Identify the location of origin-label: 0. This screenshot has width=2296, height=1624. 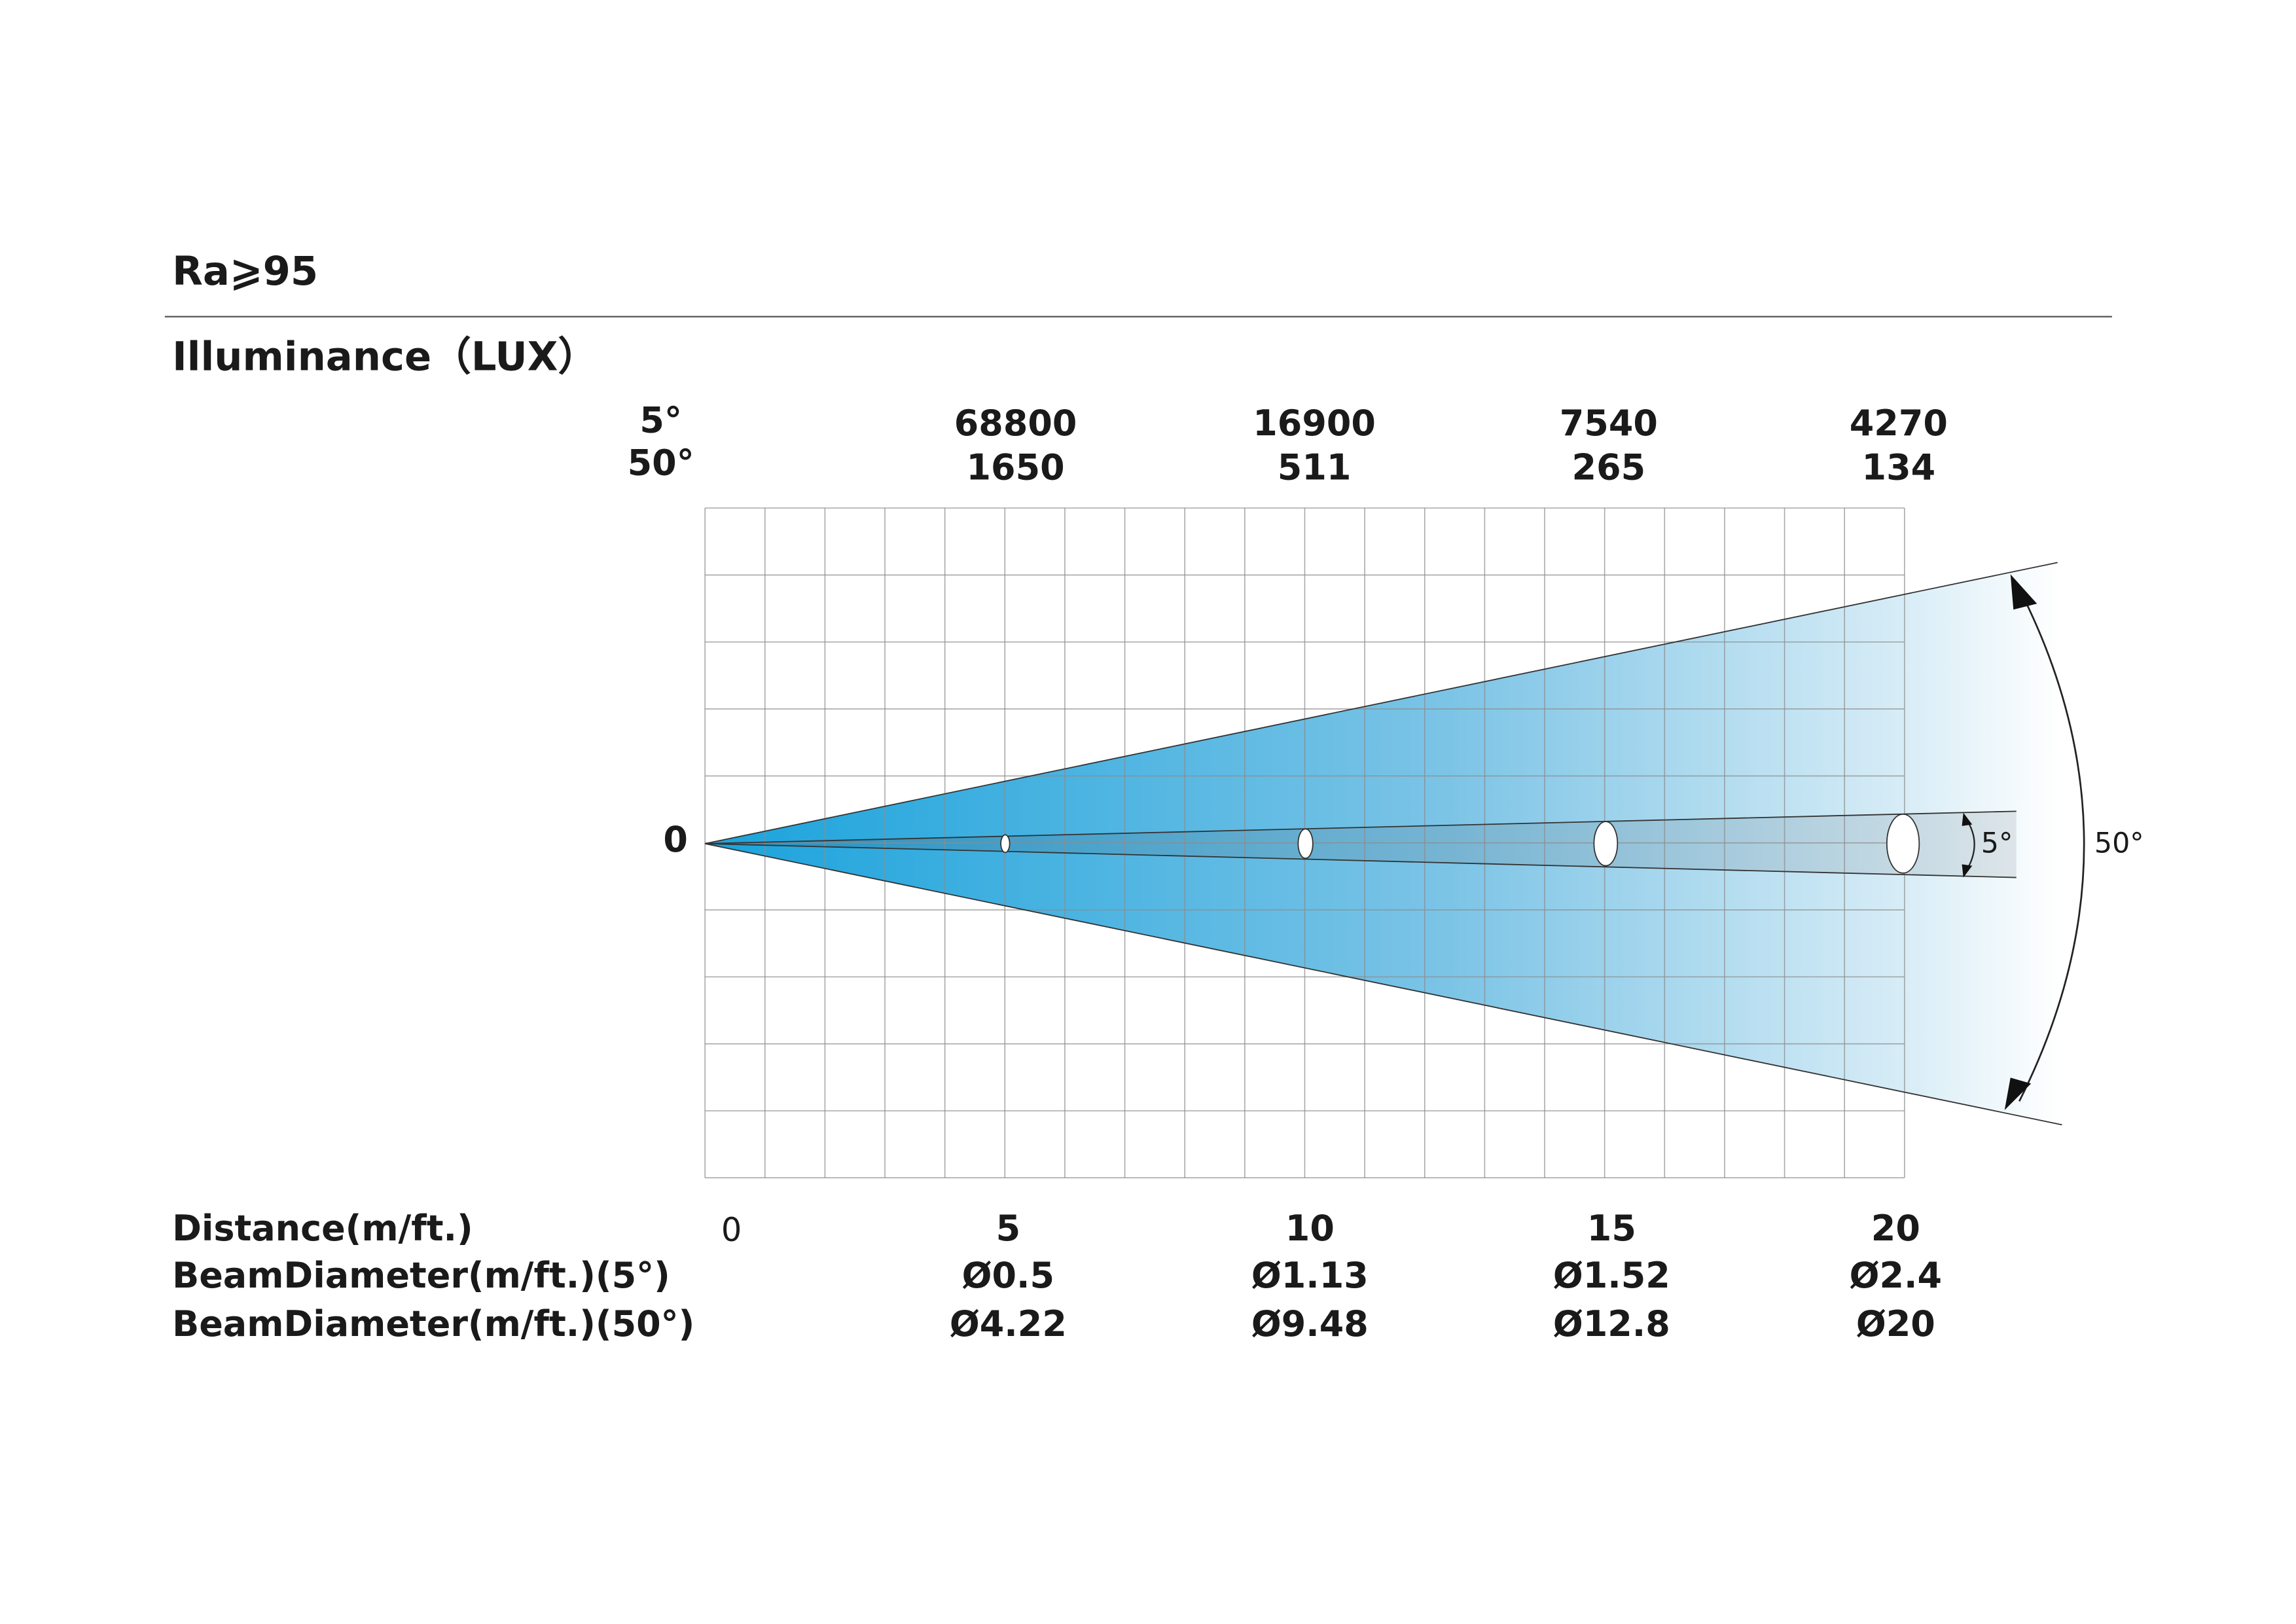
(675, 839).